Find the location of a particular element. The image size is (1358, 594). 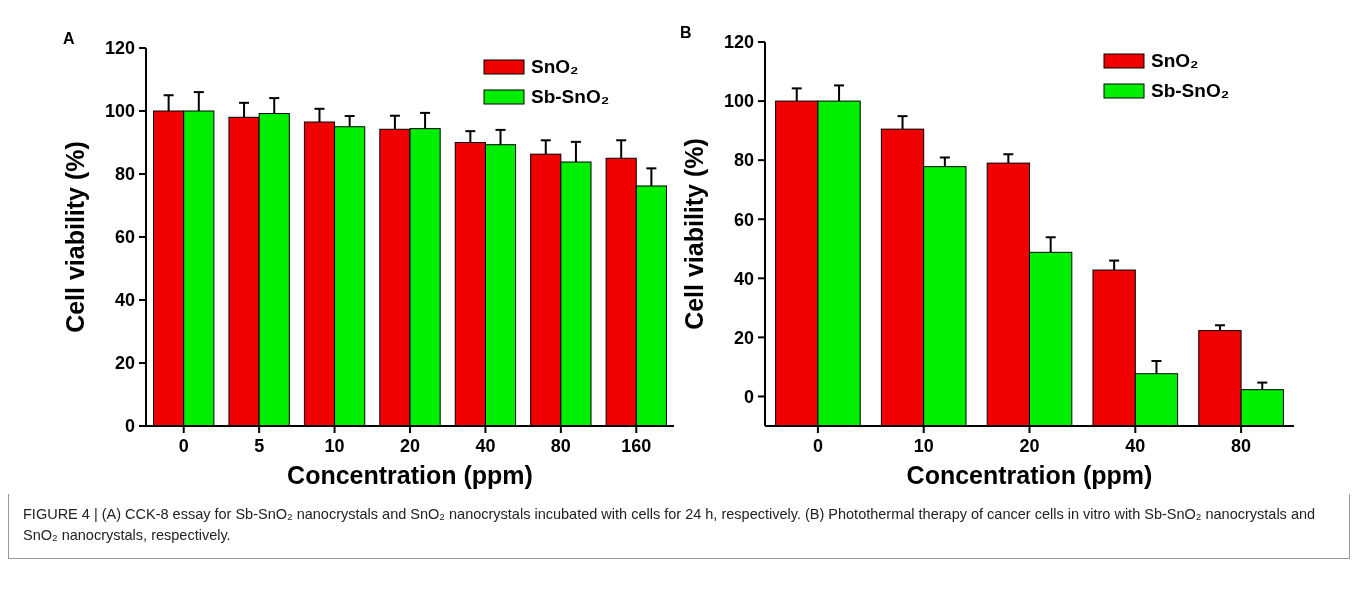

caption: FIGURE 4 | (A) CCK-8 essay for Sb-SnO₂ nanocrystals and SnO₂ nanocrystals incubated with cells for 24 h, respectively. (B) Photothermal therapy of cancer cells in vitro with Sb-SnO₂ nanocrystals and SnO₂ nanocrystals, respectively. is located at coordinates (679, 526).